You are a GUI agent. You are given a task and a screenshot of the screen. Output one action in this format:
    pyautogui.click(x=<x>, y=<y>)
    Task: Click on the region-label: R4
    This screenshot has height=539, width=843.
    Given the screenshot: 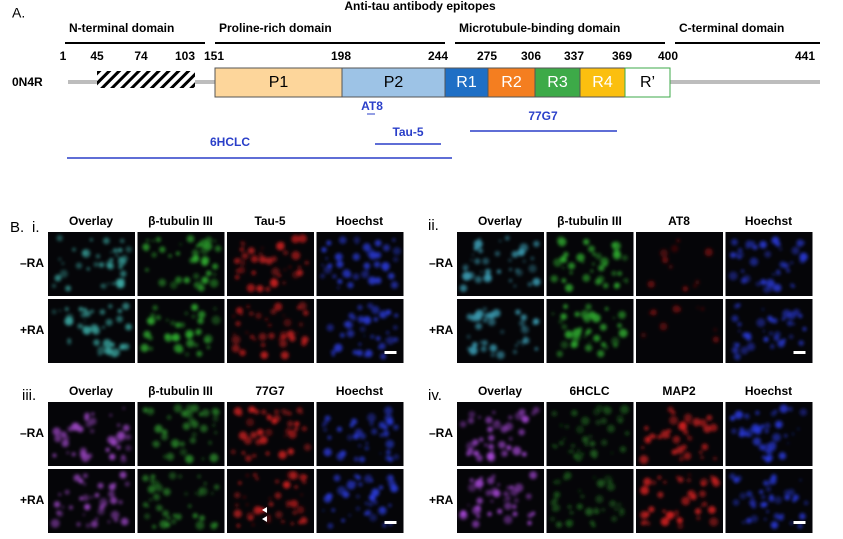 What is the action you would take?
    pyautogui.click(x=602, y=82)
    